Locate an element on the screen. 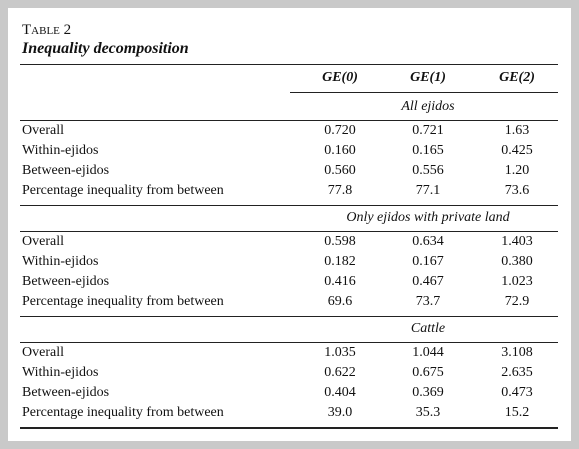  cell-value: 73.7 is located at coordinates (428, 301).